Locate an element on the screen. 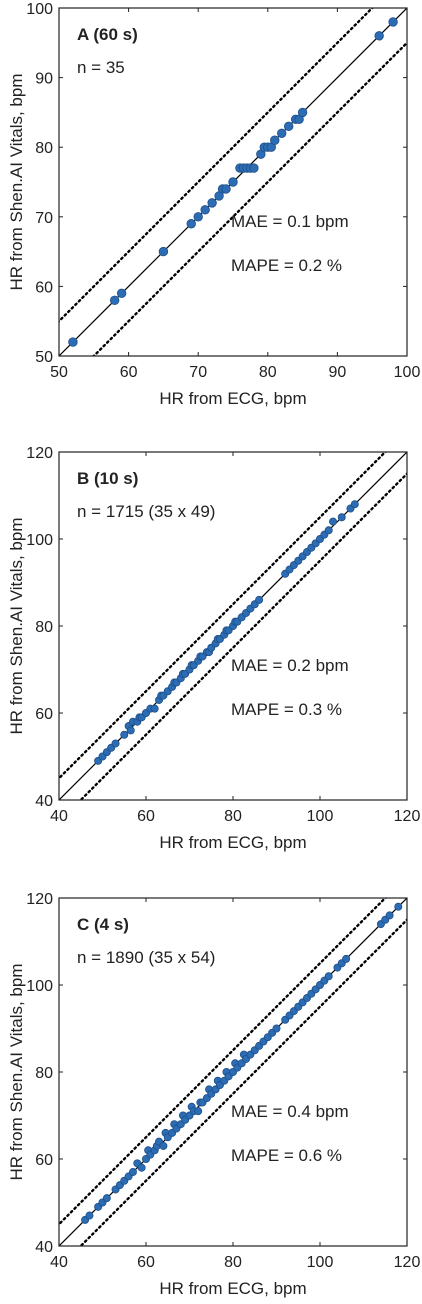 Image resolution: width=422 pixels, height=1304 pixels. mae-label: MAE = 0.2 bpm is located at coordinates (290, 665).